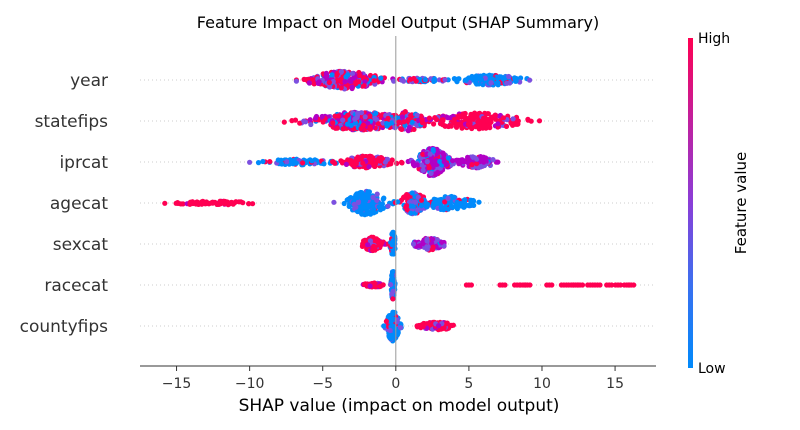 Image resolution: width=800 pixels, height=430 pixels. Describe the element at coordinates (177, 384) in the screenshot. I see `x-tick-label: −15` at that location.